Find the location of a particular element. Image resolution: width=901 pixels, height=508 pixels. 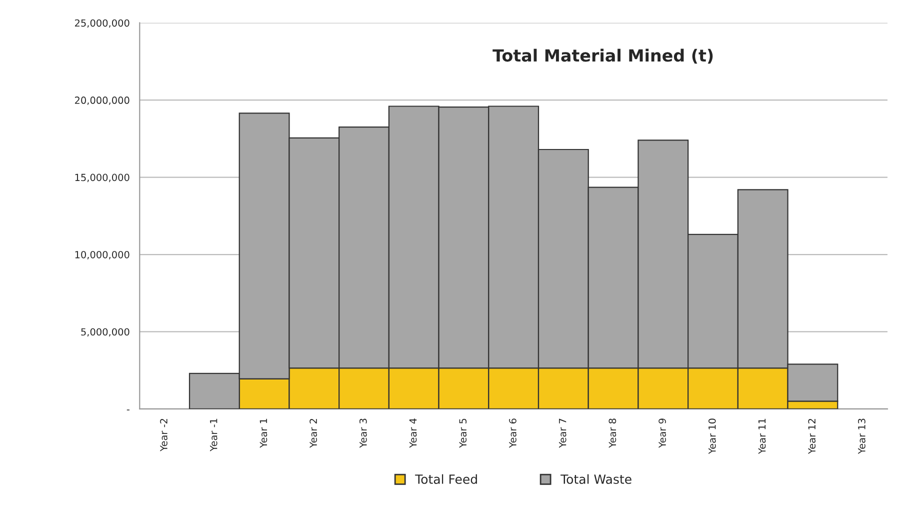

x-tick-label: Year 10 is located at coordinates (712, 436).